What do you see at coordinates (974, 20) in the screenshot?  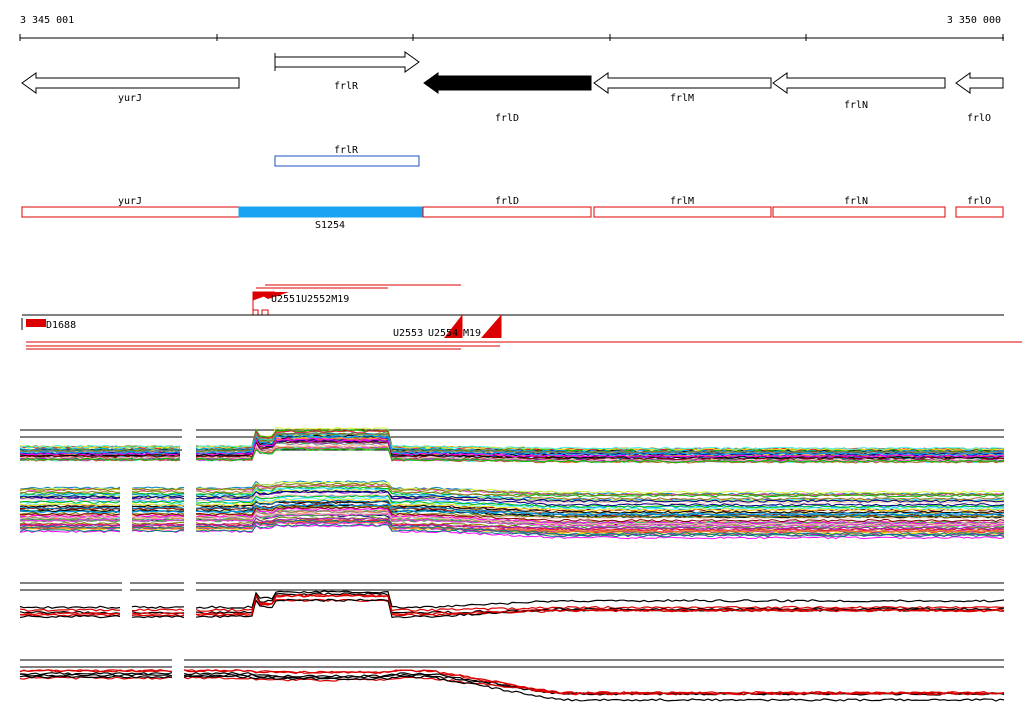 I see `ruler-end-label: 3 350 000` at bounding box center [974, 20].